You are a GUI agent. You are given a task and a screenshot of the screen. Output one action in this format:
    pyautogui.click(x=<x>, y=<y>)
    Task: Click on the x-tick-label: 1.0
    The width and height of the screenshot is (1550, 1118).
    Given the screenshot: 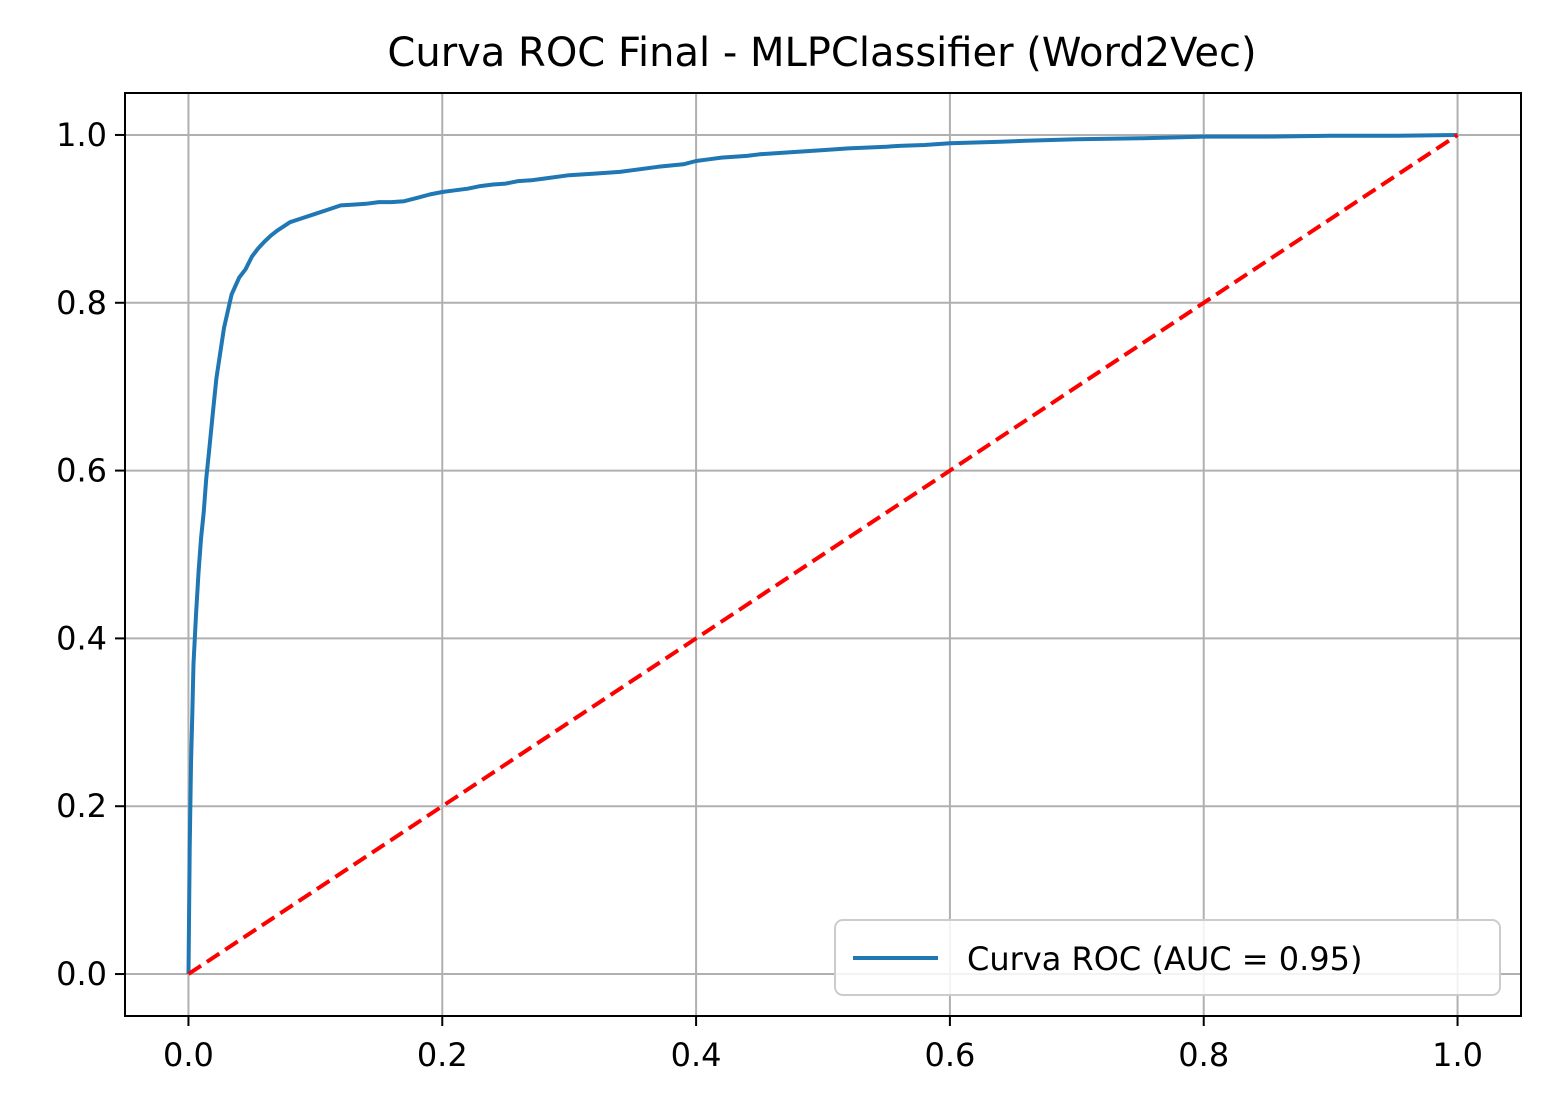 What is the action you would take?
    pyautogui.click(x=1457, y=1055)
    